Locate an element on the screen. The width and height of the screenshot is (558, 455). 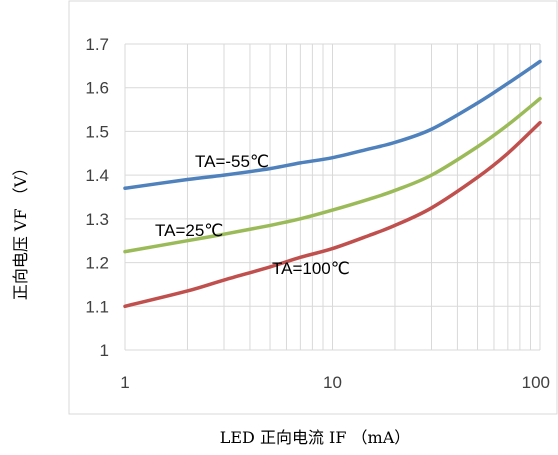
y-axis-title: 正向电压 VF （V） is located at coordinates (20, 230).